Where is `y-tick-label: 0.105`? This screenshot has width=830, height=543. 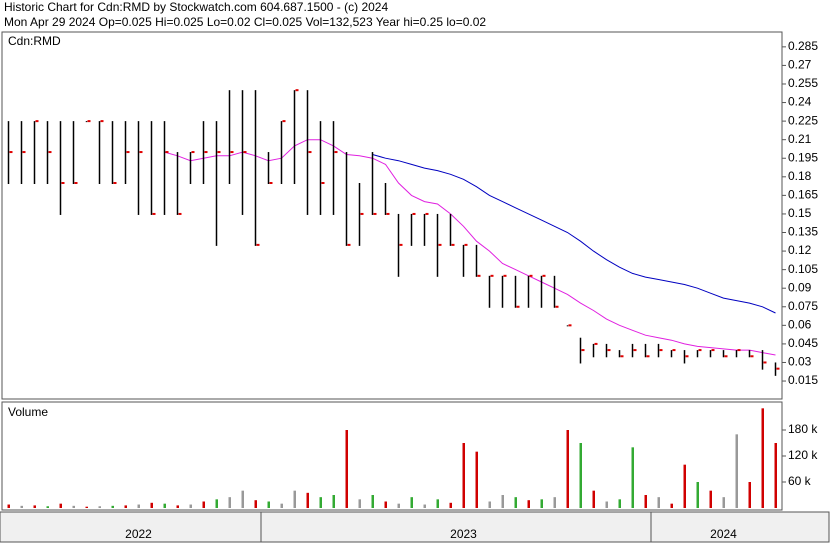 y-tick-label: 0.105 is located at coordinates (803, 269).